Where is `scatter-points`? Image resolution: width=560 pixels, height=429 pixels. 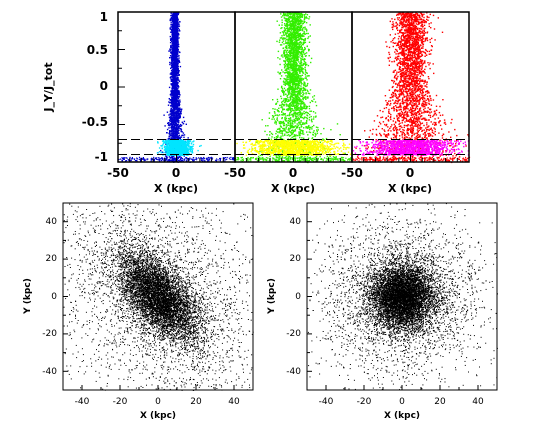
scatter-points is located at coordinates (177, 87).